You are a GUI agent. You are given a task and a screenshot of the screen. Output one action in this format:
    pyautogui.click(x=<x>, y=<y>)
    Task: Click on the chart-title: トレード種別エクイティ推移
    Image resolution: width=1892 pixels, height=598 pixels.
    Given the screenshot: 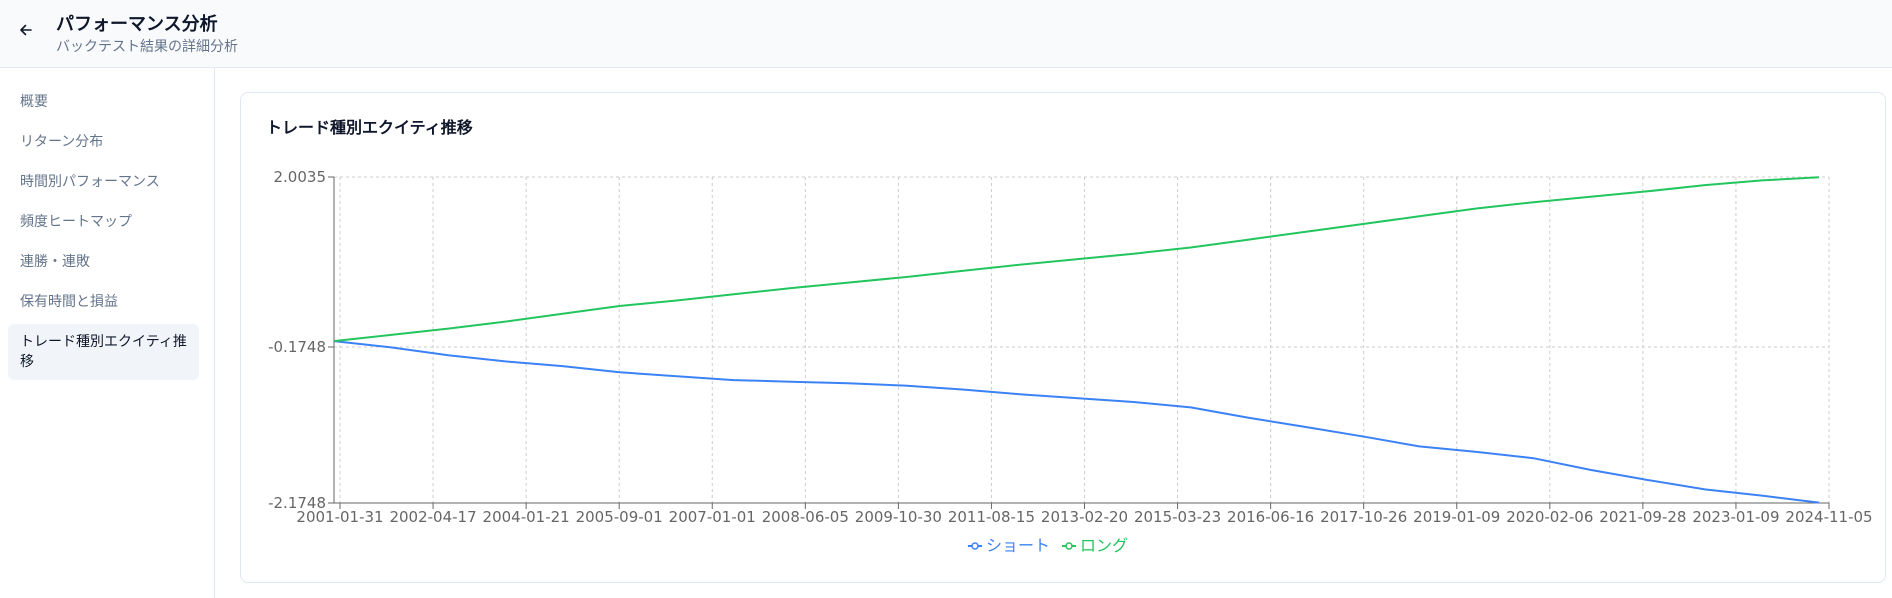 What is the action you would take?
    pyautogui.click(x=369, y=127)
    